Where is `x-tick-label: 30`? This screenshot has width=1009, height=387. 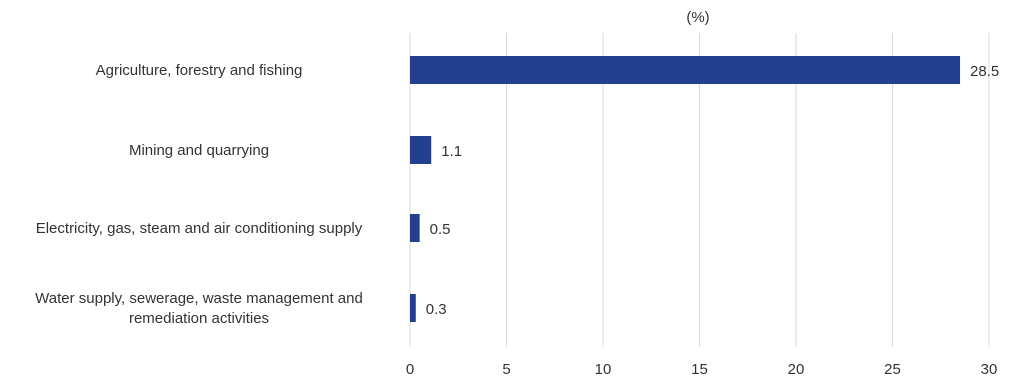
x-tick-label: 30 is located at coordinates (989, 369).